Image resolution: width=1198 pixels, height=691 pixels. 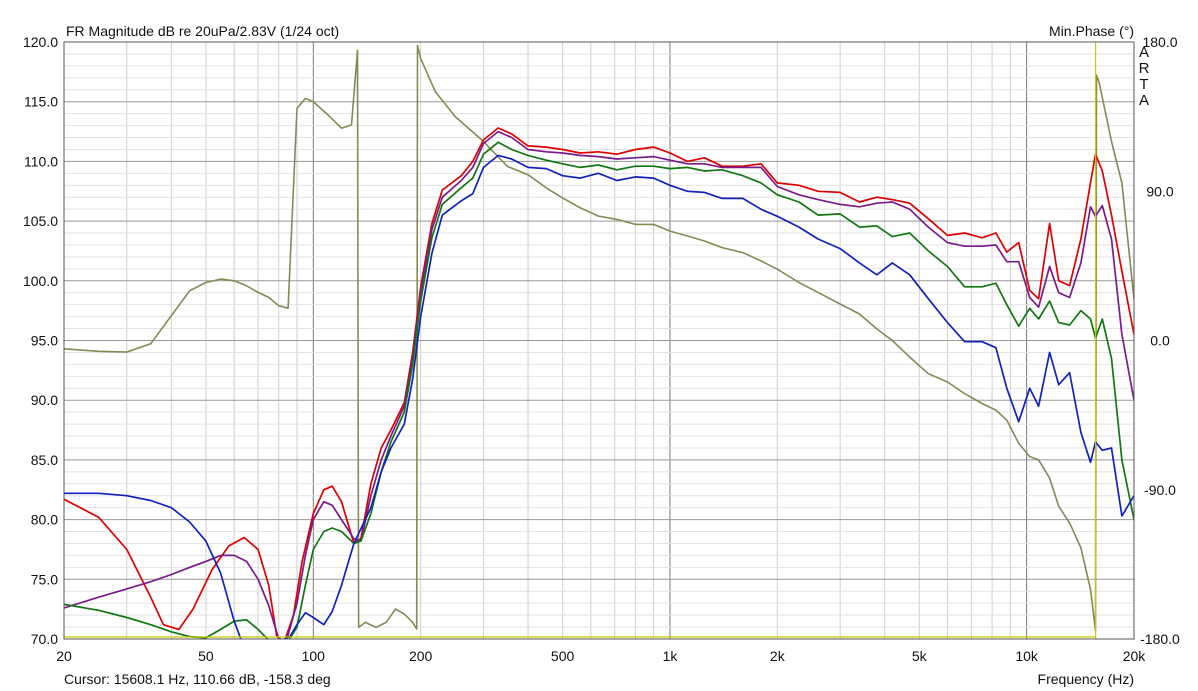 What do you see at coordinates (206, 656) in the screenshot?
I see `x-tick-label: 50` at bounding box center [206, 656].